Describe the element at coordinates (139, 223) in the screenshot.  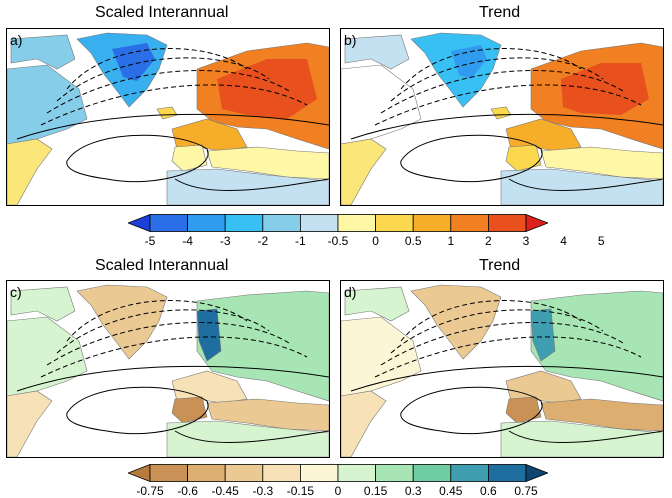
I see `colorbar-top-low-triangle` at that location.